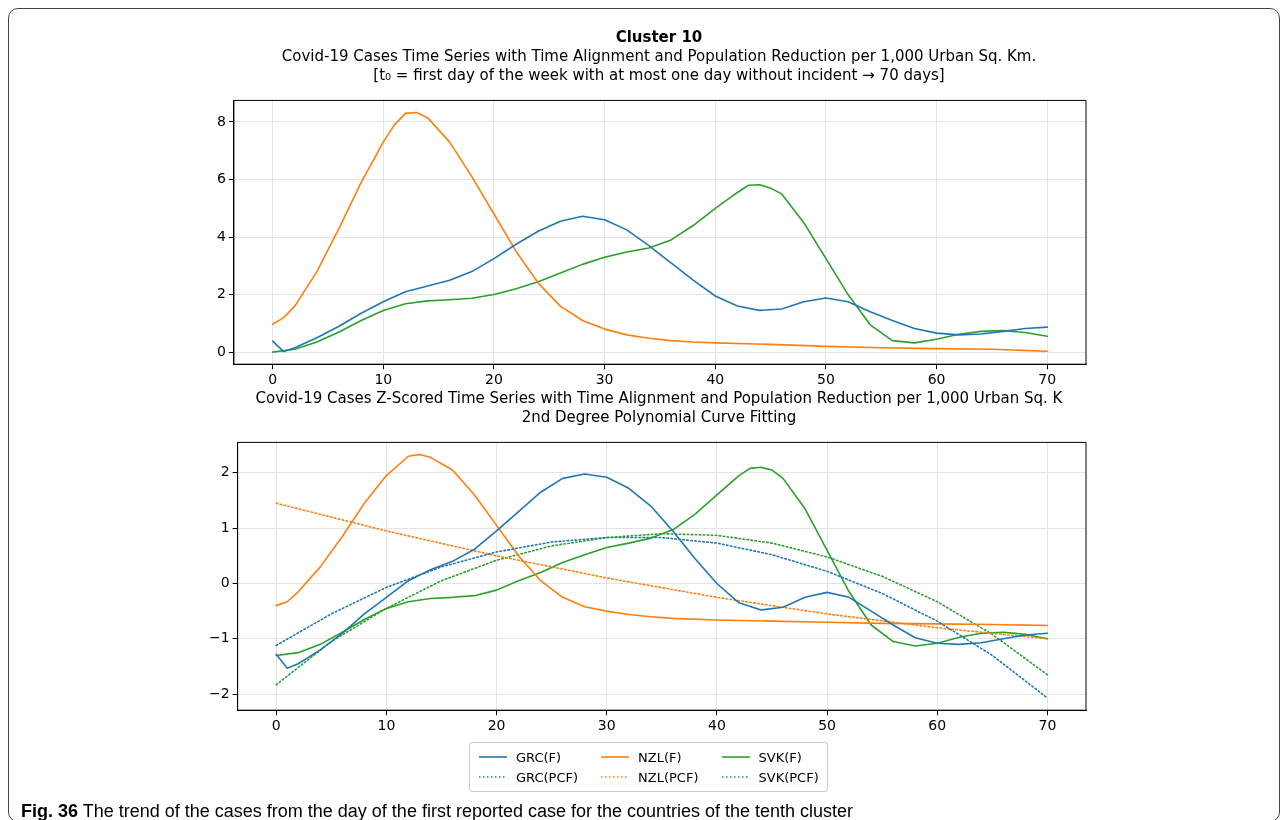  What do you see at coordinates (221, 178) in the screenshot?
I see `y-tick-label: 6` at bounding box center [221, 178].